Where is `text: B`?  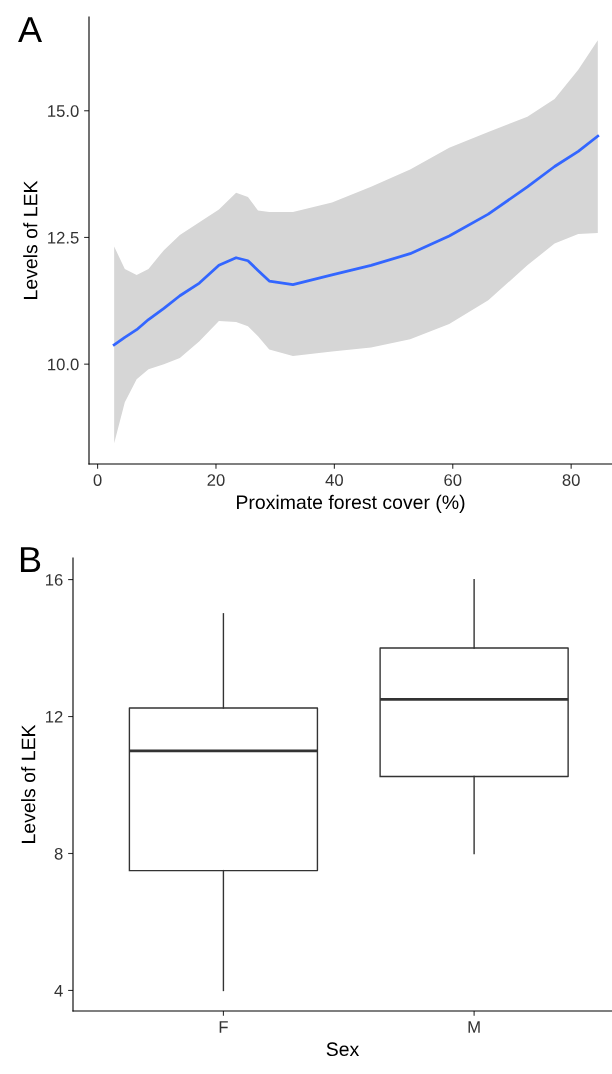
text: B is located at coordinates (30, 559).